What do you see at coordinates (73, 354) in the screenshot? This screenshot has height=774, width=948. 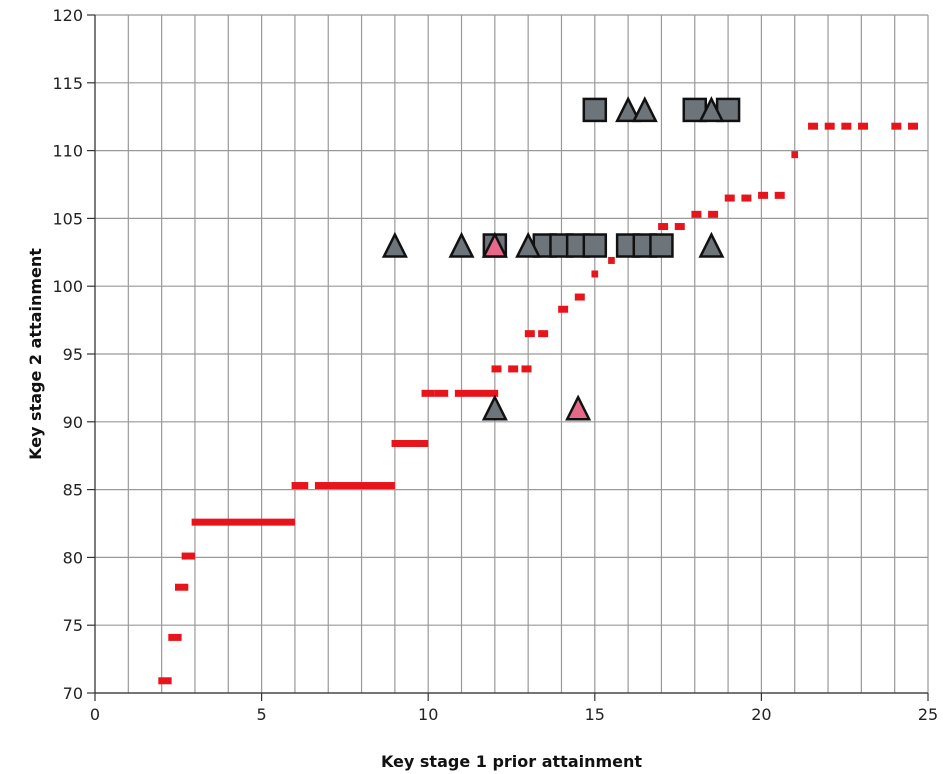 I see `y-tick-label: 95` at bounding box center [73, 354].